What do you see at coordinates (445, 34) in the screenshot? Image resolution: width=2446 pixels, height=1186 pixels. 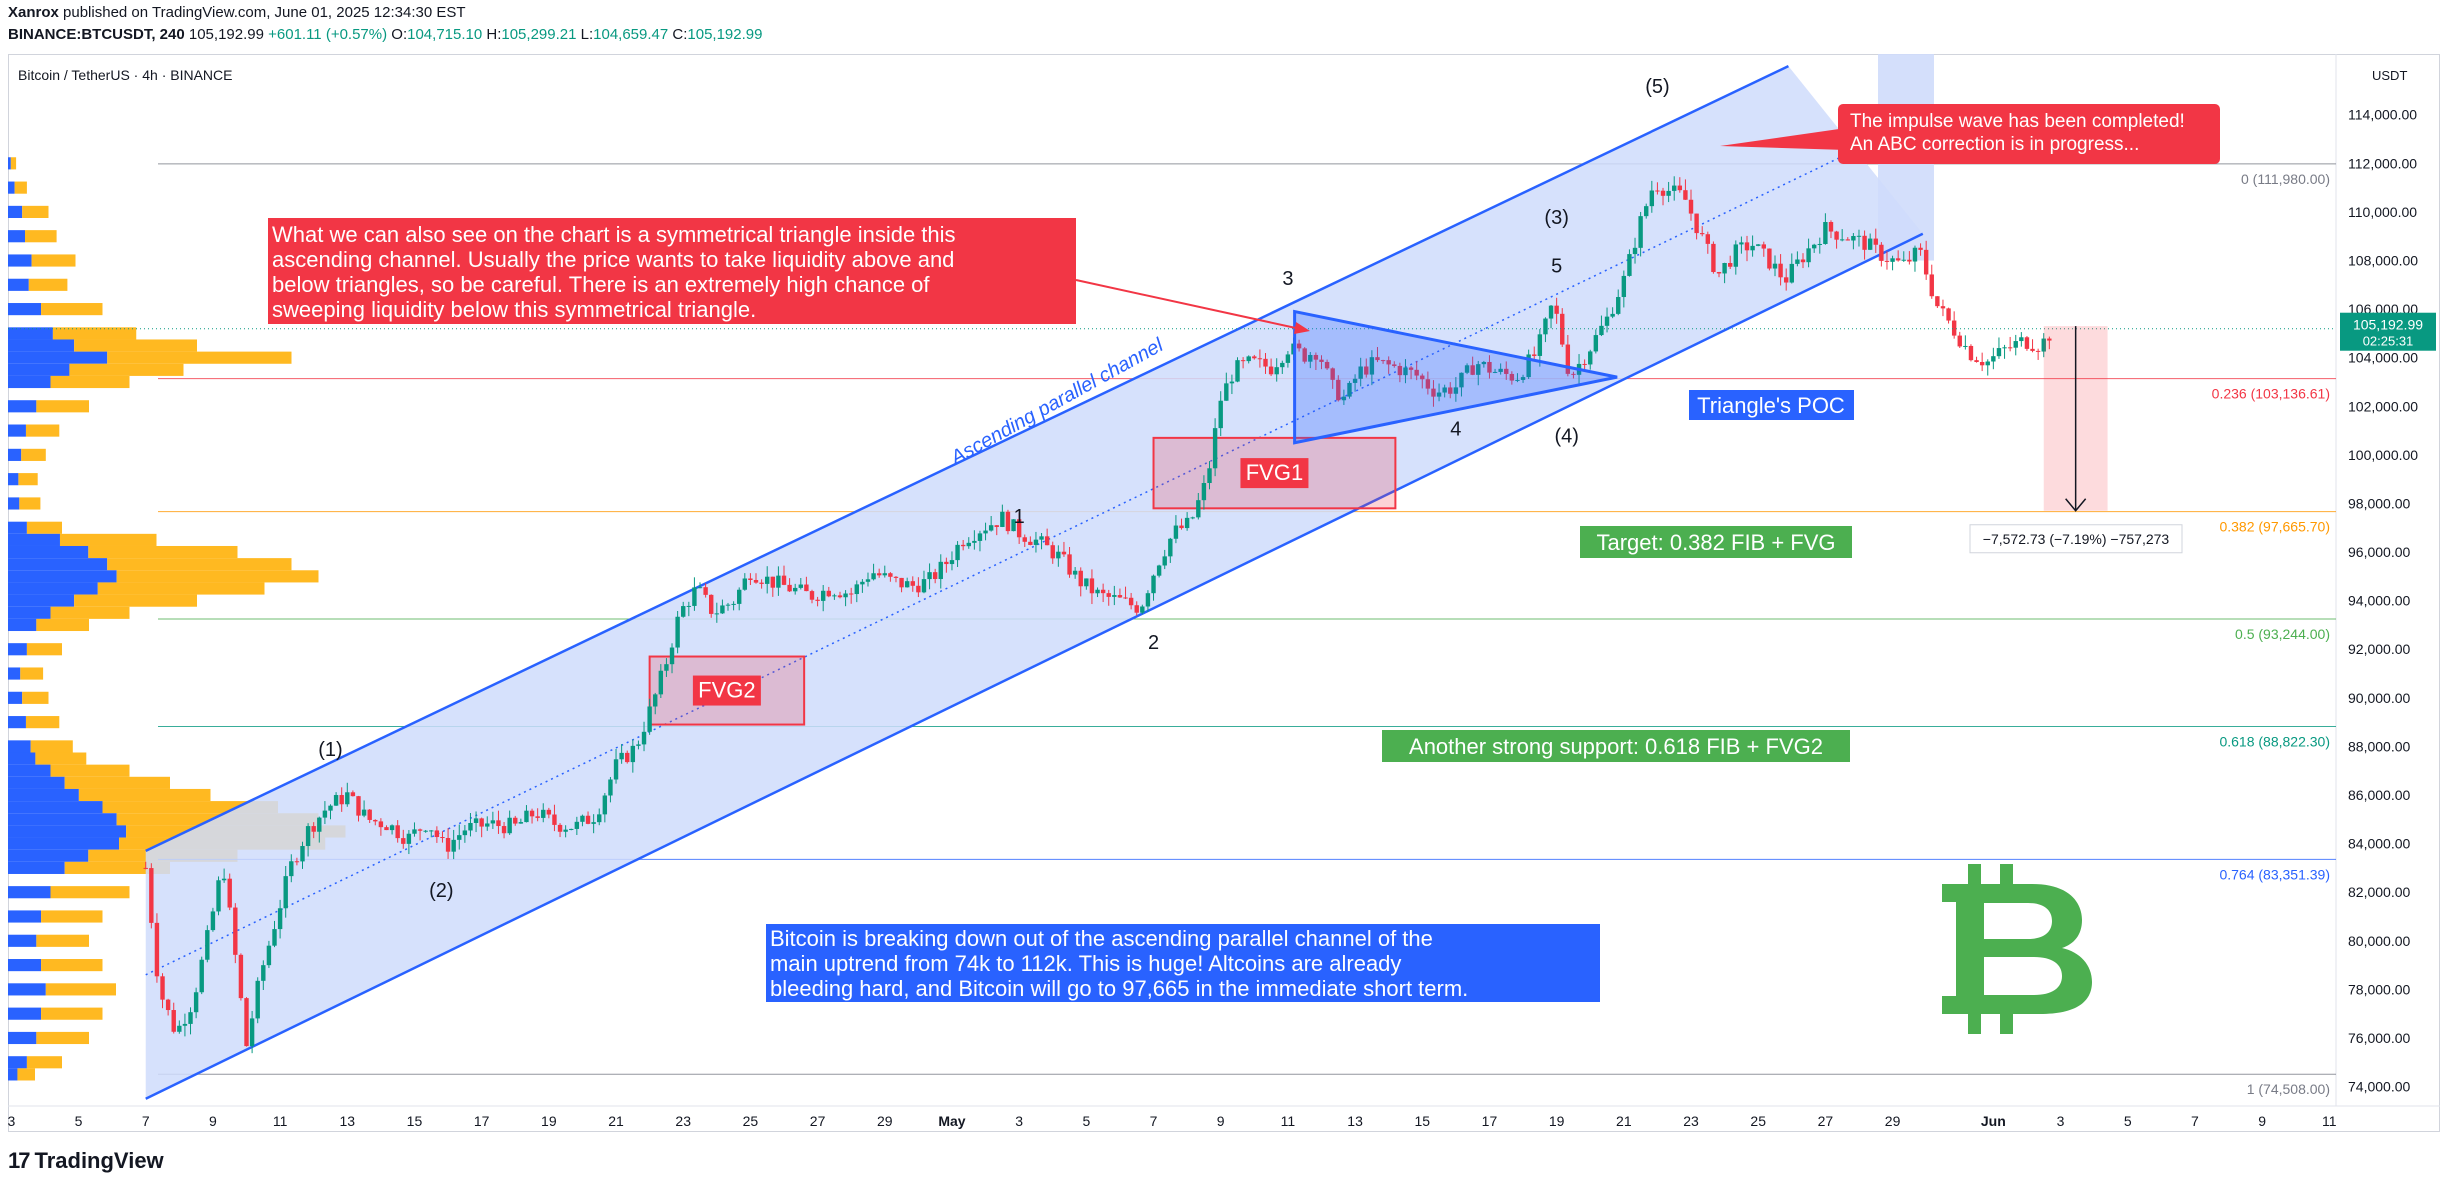 I see `open-value: 104,715.10` at bounding box center [445, 34].